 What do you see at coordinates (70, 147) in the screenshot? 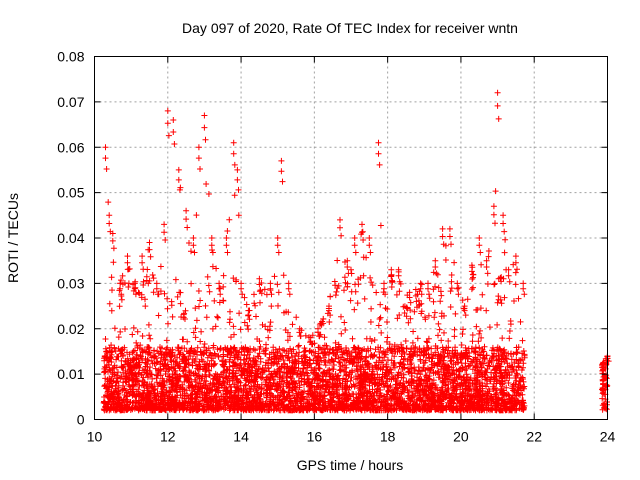
I see `y-tick-label-6: 0.06` at bounding box center [70, 147].